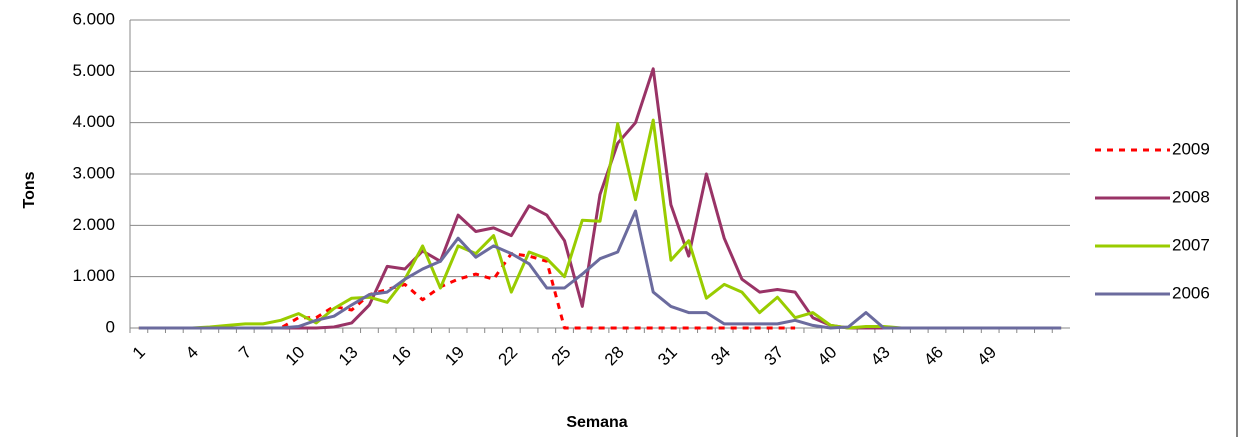 This screenshot has width=1247, height=442. What do you see at coordinates (1191, 148) in the screenshot?
I see `legend-label: 2009` at bounding box center [1191, 148].